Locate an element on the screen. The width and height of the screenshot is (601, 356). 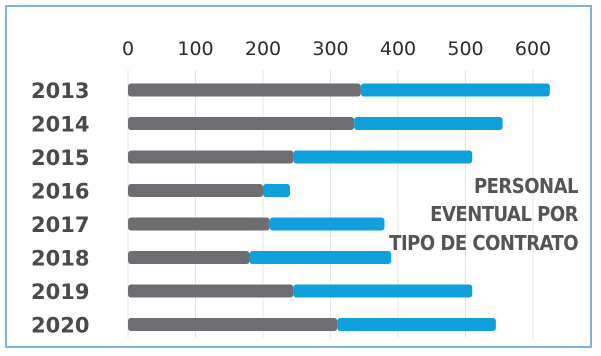
x-tick-label: 100 is located at coordinates (195, 49).